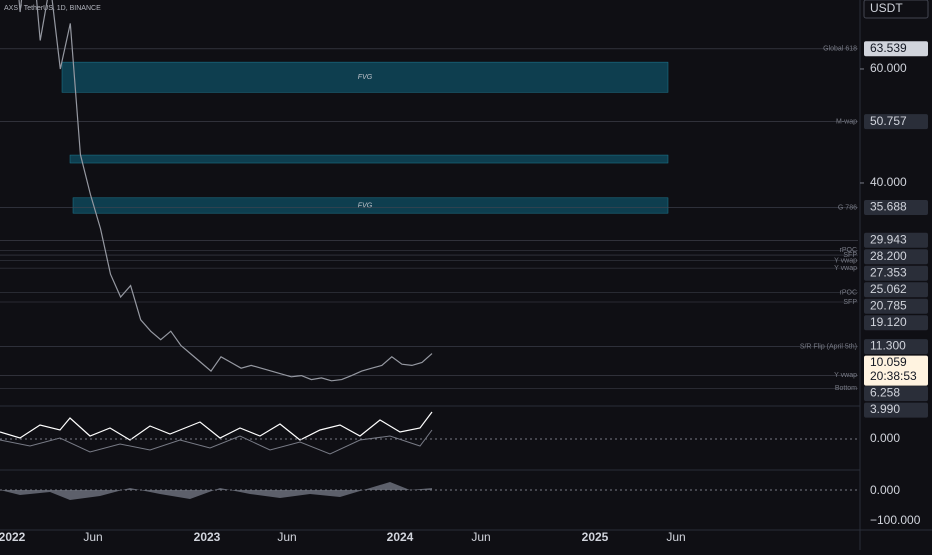  Describe the element at coordinates (846, 122) in the screenshot. I see `level-name: M-wap` at that location.